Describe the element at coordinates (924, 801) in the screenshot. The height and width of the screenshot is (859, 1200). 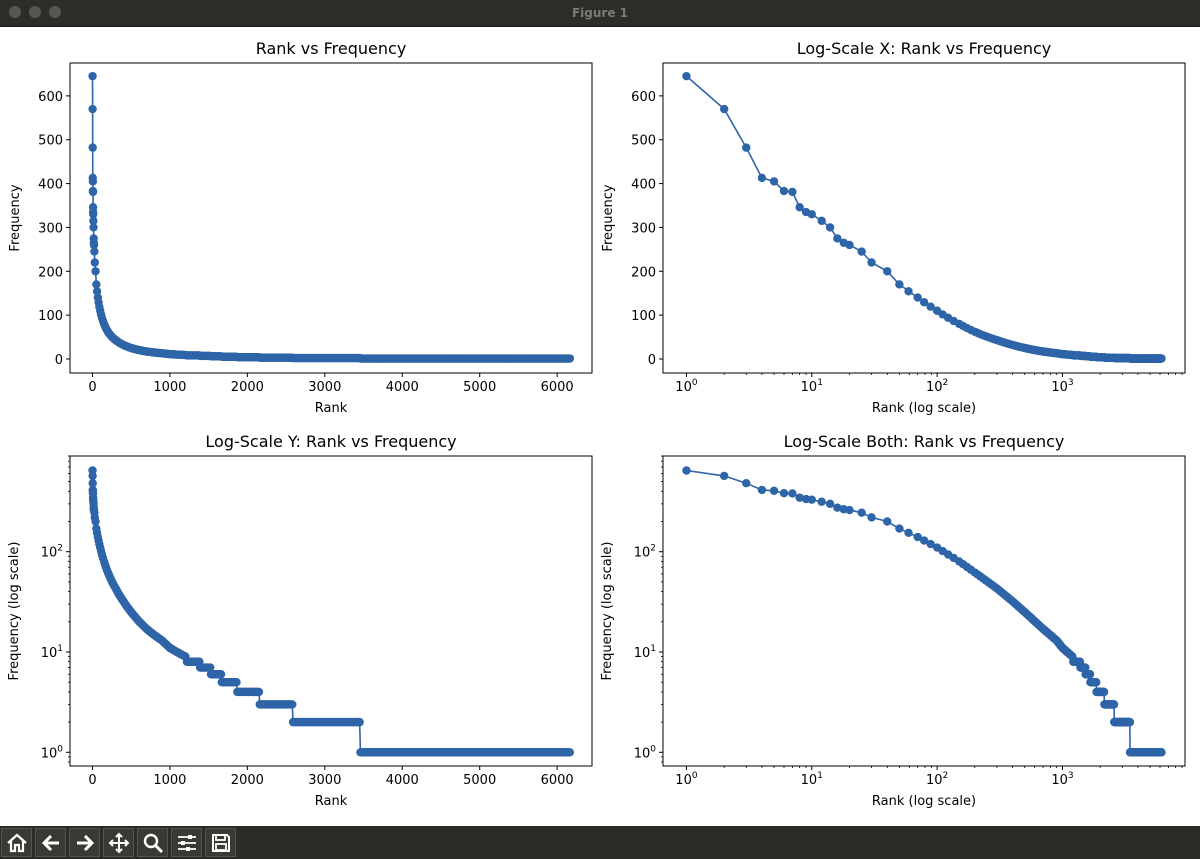
I see `x-axis-label: Rank (log scale)` at that location.